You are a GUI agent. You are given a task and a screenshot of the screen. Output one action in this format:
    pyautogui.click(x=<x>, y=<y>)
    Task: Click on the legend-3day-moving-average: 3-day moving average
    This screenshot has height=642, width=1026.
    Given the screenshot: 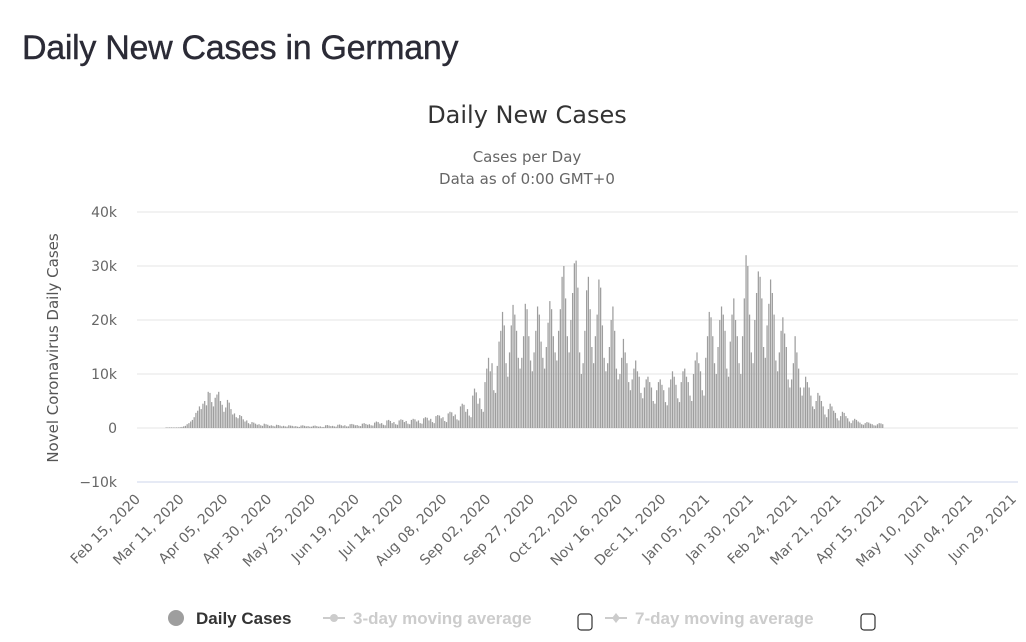 What is the action you would take?
    pyautogui.click(x=442, y=618)
    